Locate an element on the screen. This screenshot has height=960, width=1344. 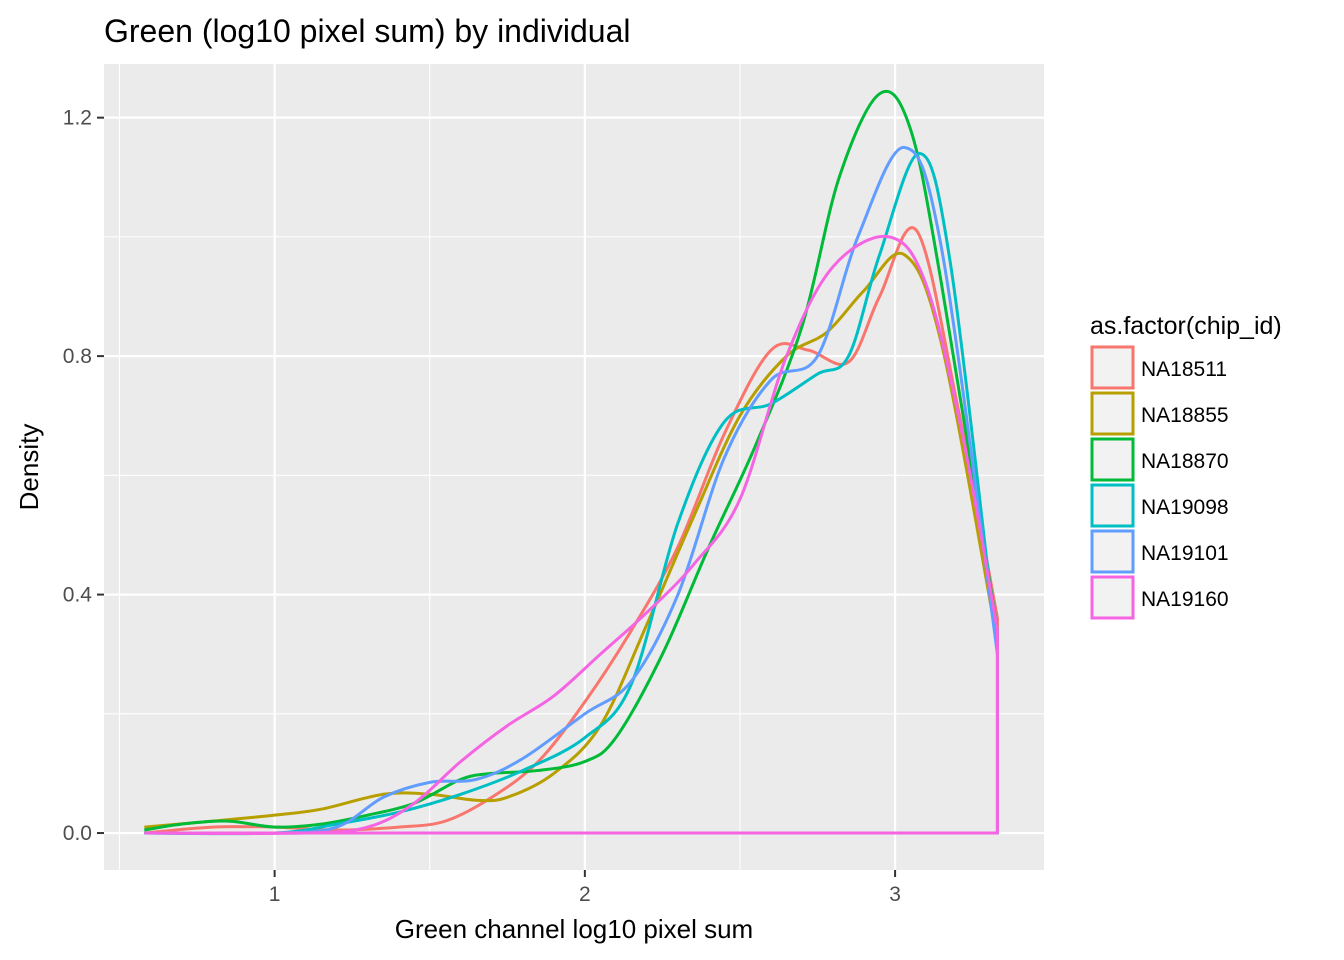
y-axis-title: Density is located at coordinates (29, 467).